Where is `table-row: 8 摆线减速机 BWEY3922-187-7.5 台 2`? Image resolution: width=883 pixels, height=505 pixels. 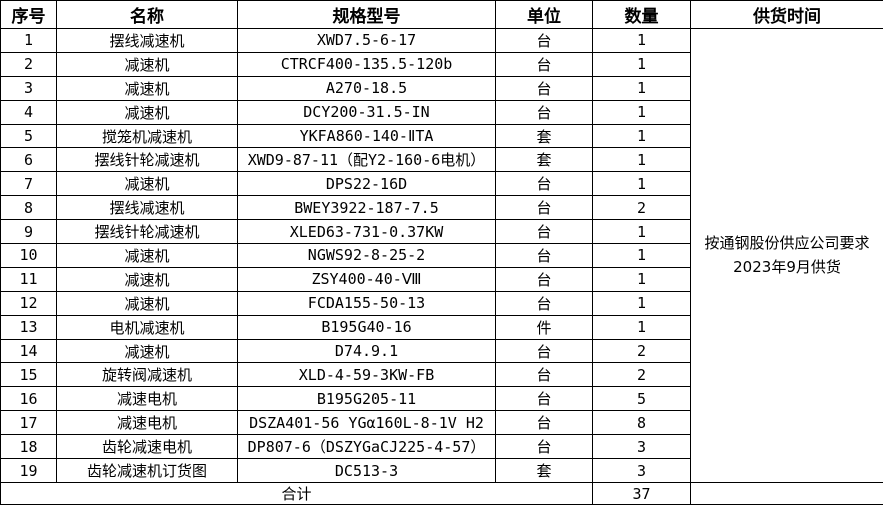
table-row: 8 摆线减速机 BWEY3922-187-7.5 台 2 is located at coordinates (441, 208).